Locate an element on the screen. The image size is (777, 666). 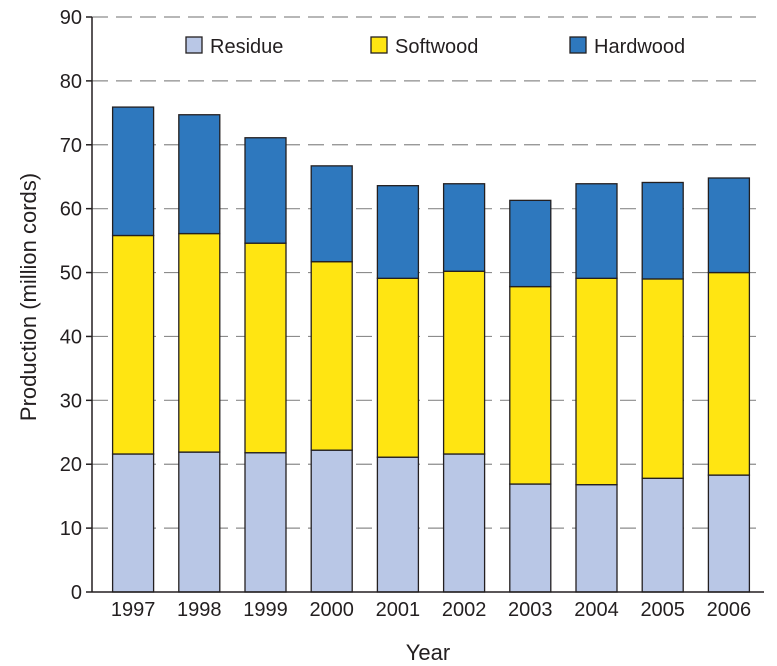
legend-label-hardwood: Hardwood is located at coordinates (639, 47).